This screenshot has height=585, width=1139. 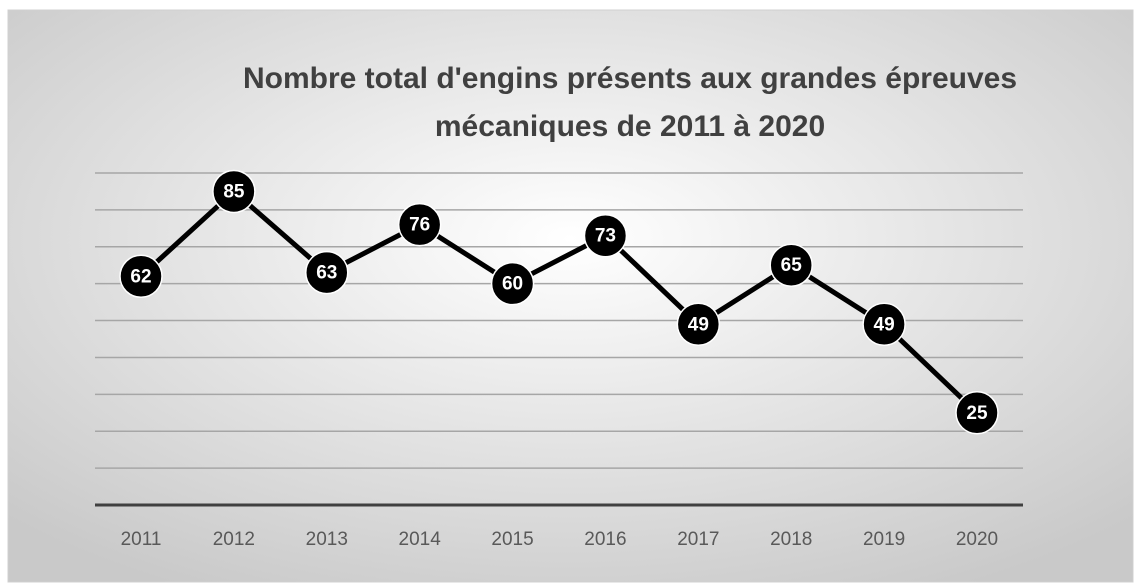 I want to click on data-label: 73, so click(x=605, y=236).